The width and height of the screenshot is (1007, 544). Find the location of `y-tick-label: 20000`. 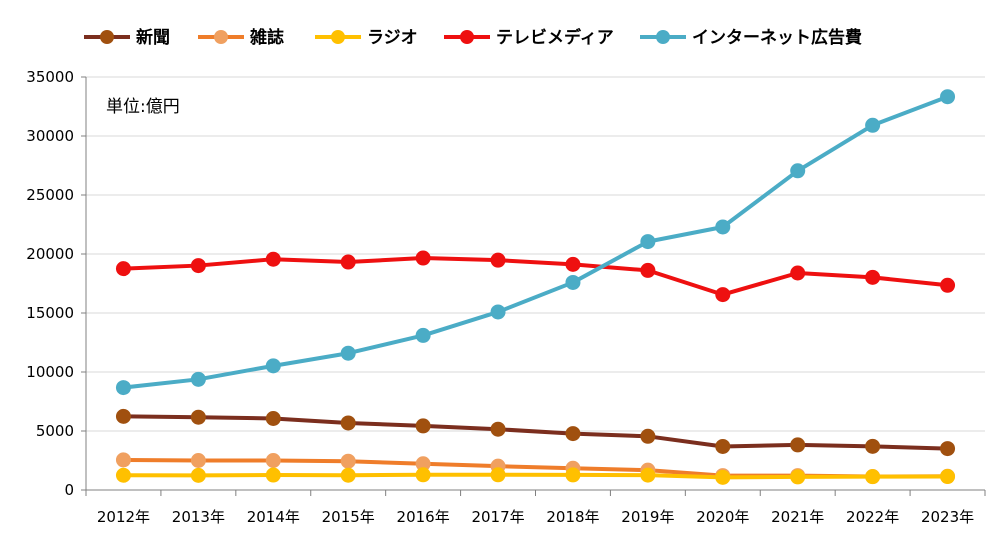

y-tick-label: 20000 is located at coordinates (50, 254).